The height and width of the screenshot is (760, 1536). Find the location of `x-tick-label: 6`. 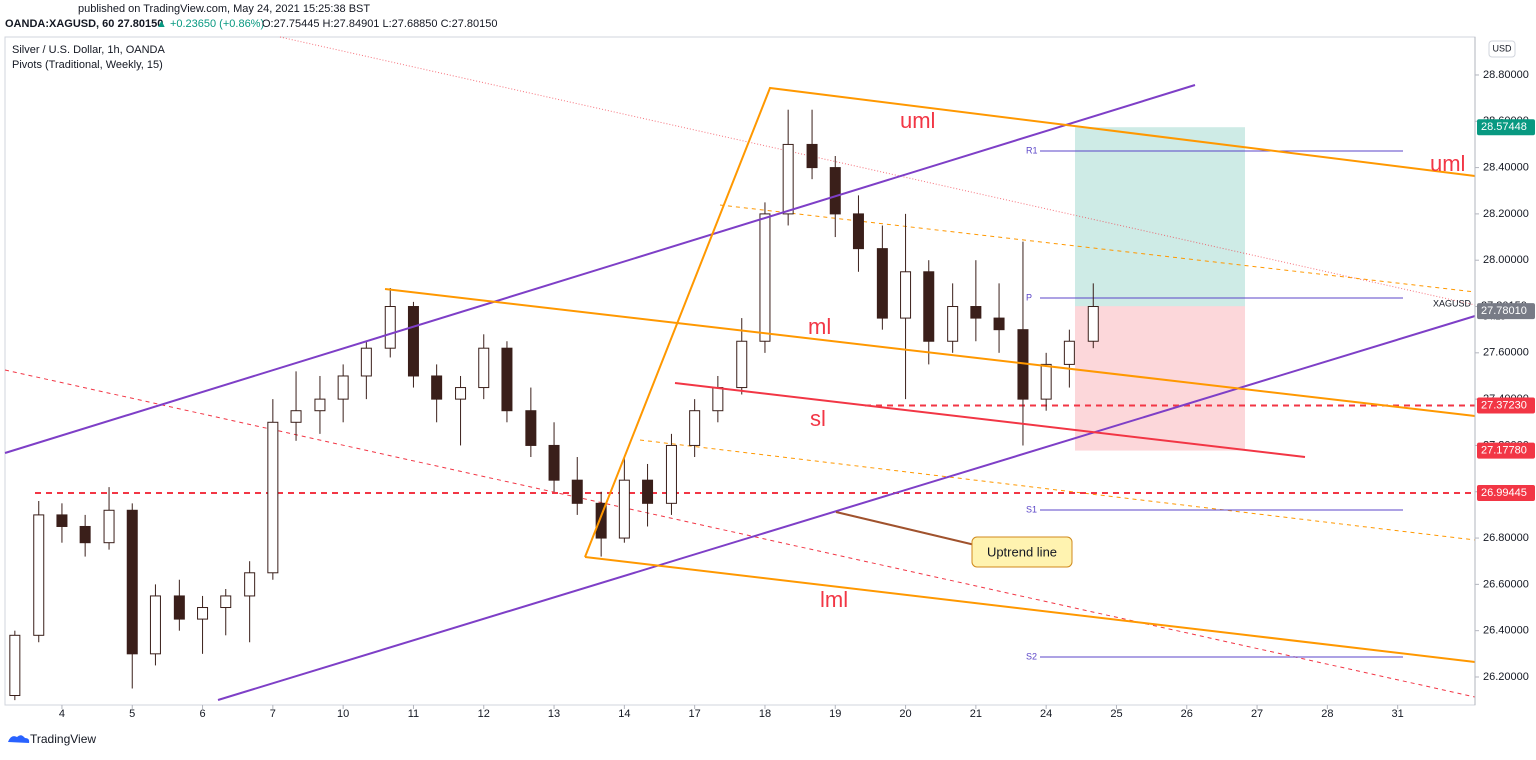

x-tick-label: 6 is located at coordinates (202, 714).